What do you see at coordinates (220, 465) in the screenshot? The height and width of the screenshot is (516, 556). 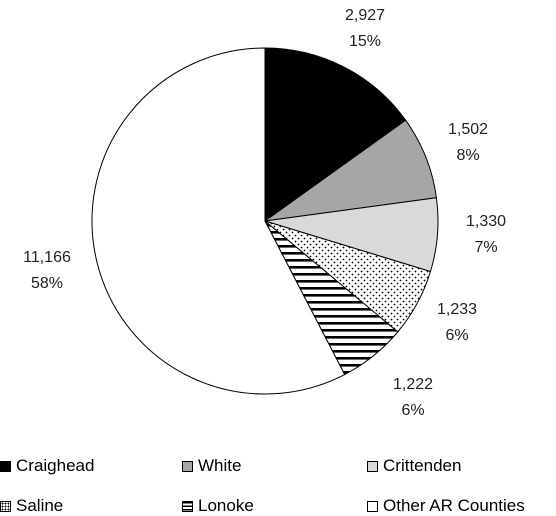 I see `legend-label-white: White` at bounding box center [220, 465].